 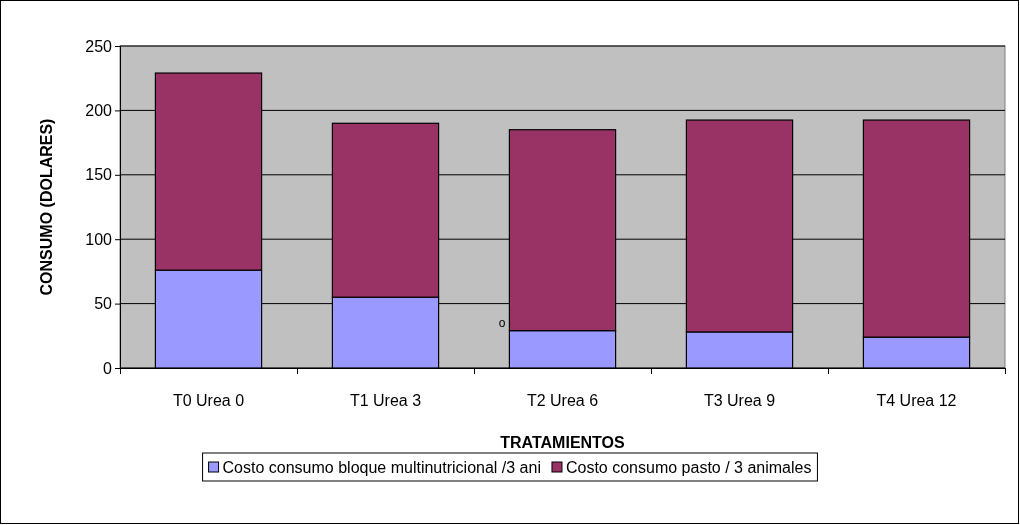 I want to click on x-tick-label: T0 Urea 0, so click(x=208, y=400).